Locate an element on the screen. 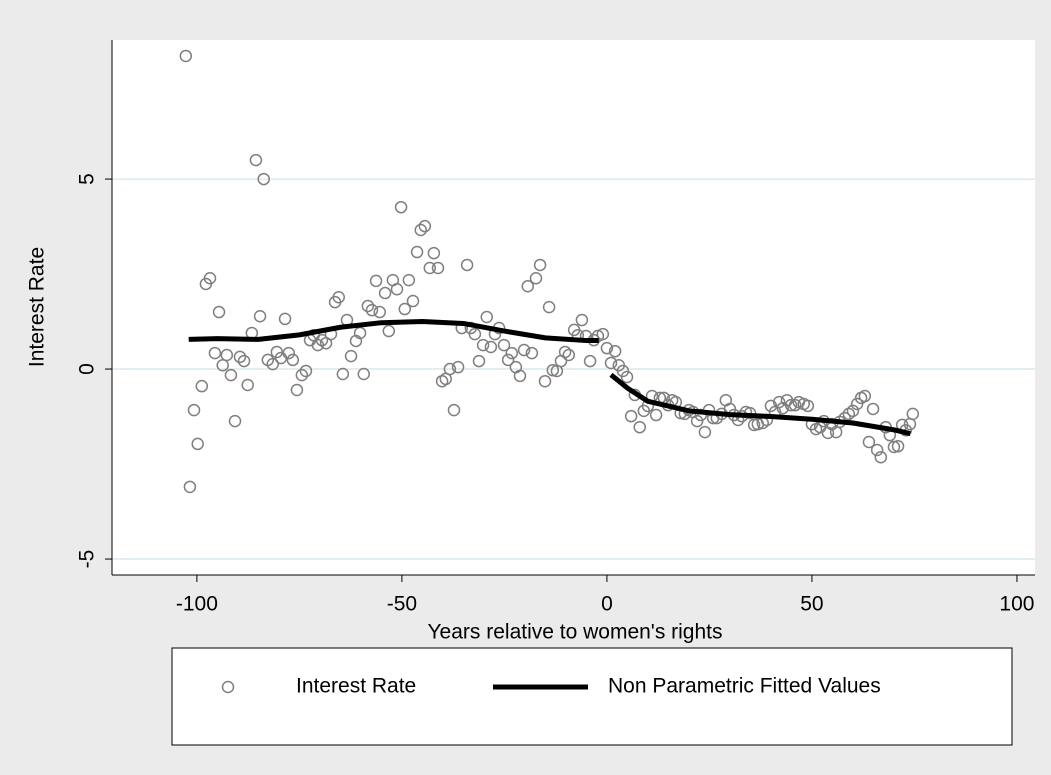 Image resolution: width=1051 pixels, height=775 pixels. x-tick-label: 50 is located at coordinates (811, 604).